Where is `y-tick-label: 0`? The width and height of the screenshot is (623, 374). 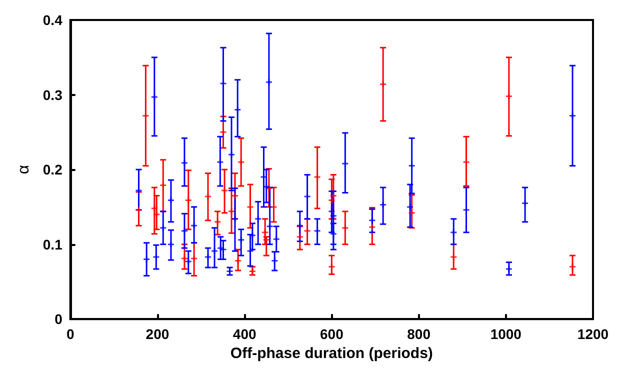 y-tick-label: 0 is located at coordinates (58, 319).